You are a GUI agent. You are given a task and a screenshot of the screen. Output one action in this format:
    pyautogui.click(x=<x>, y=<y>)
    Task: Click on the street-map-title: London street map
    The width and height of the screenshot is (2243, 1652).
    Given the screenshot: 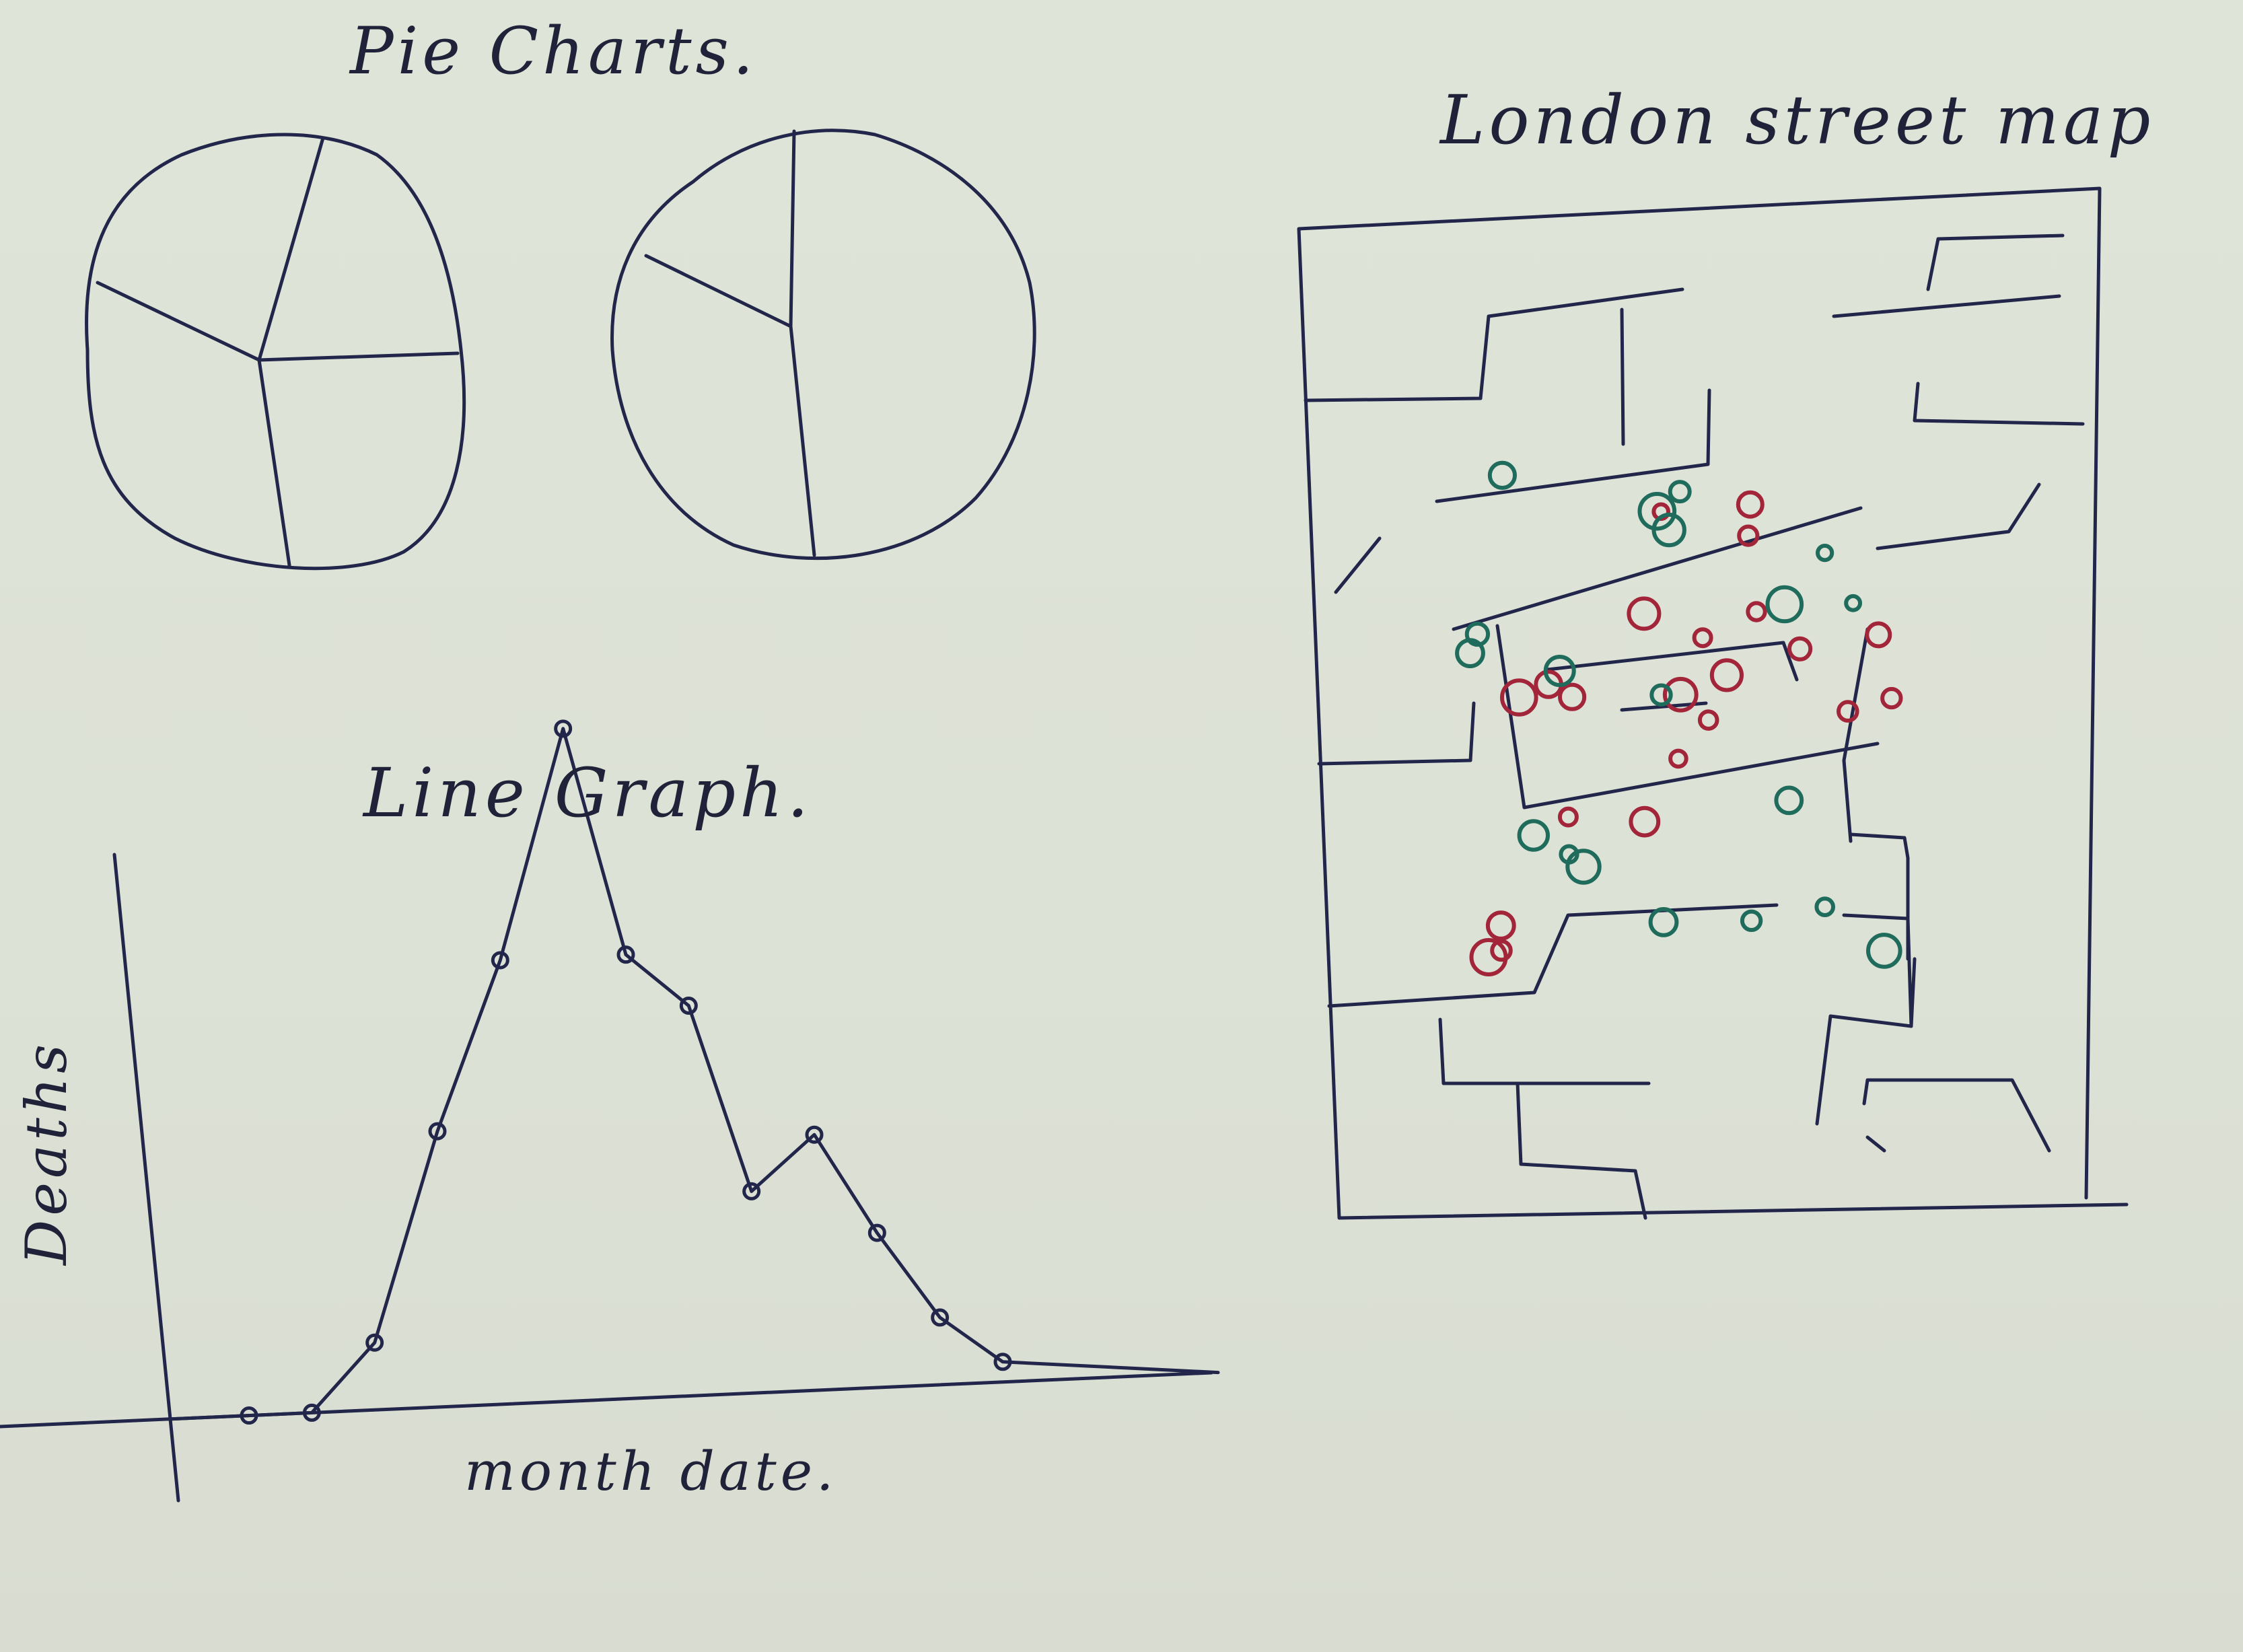 What is the action you would take?
    pyautogui.click(x=1797, y=120)
    